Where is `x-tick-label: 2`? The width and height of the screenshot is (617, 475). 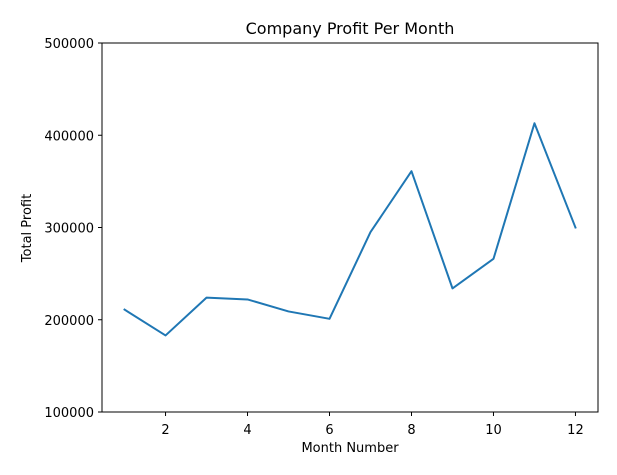 x-tick-label: 2 is located at coordinates (165, 430).